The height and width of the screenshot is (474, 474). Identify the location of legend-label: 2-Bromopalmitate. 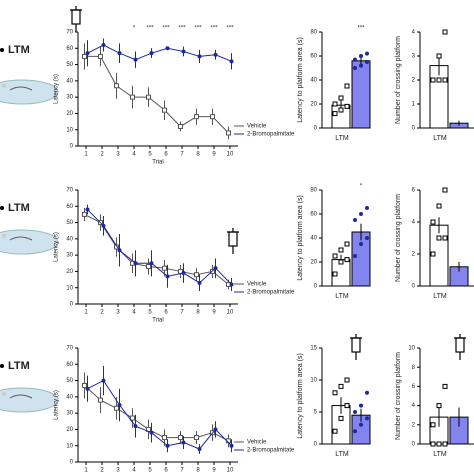
(271, 293).